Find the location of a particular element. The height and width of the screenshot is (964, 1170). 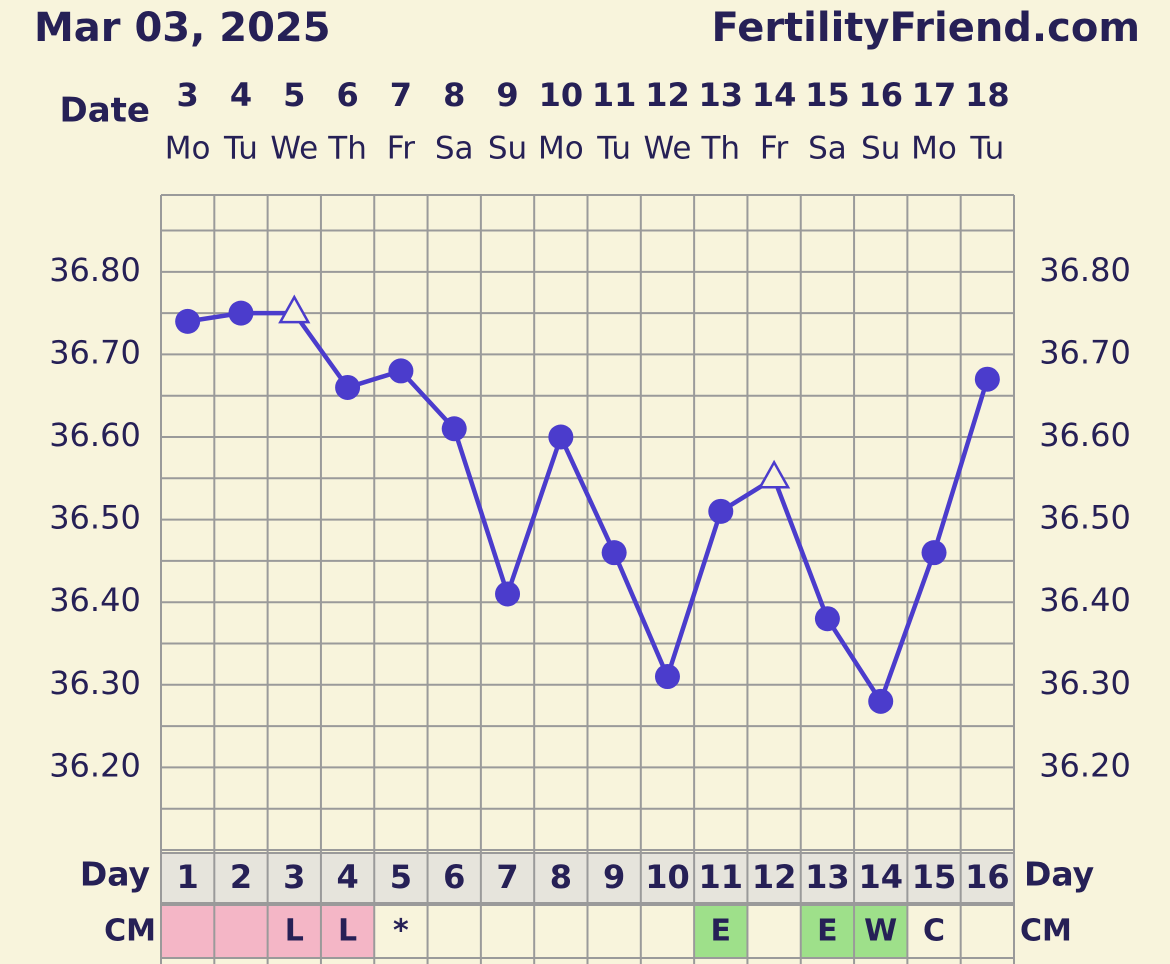

y2-tick-label: 36.50 is located at coordinates (1085, 518).